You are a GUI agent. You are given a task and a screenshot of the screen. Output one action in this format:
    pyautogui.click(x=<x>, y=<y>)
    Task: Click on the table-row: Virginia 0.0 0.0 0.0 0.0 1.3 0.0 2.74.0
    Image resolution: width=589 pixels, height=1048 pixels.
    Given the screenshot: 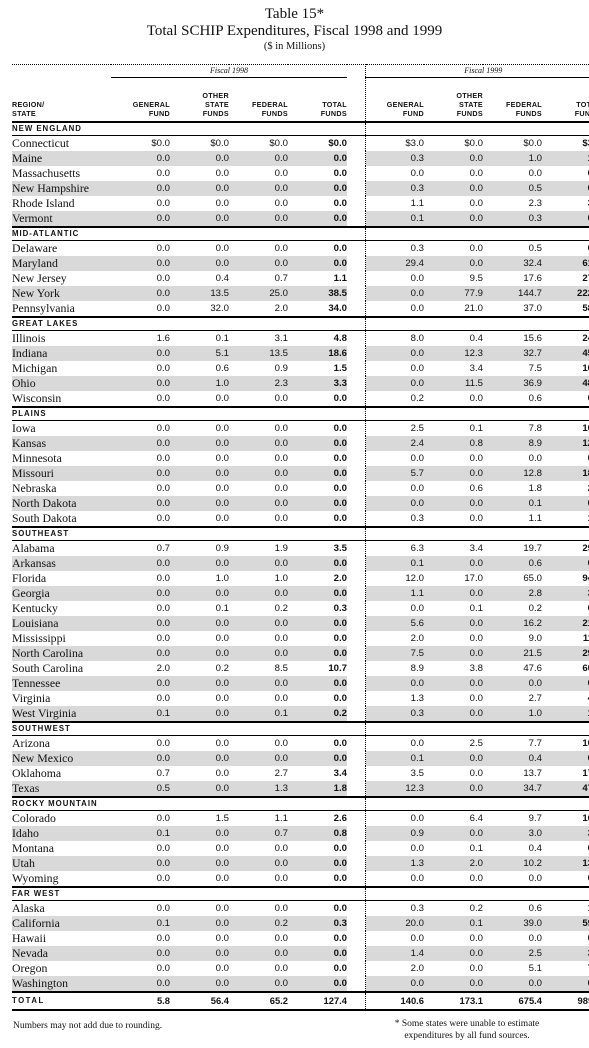 What is the action you would take?
    pyautogui.click(x=300, y=698)
    